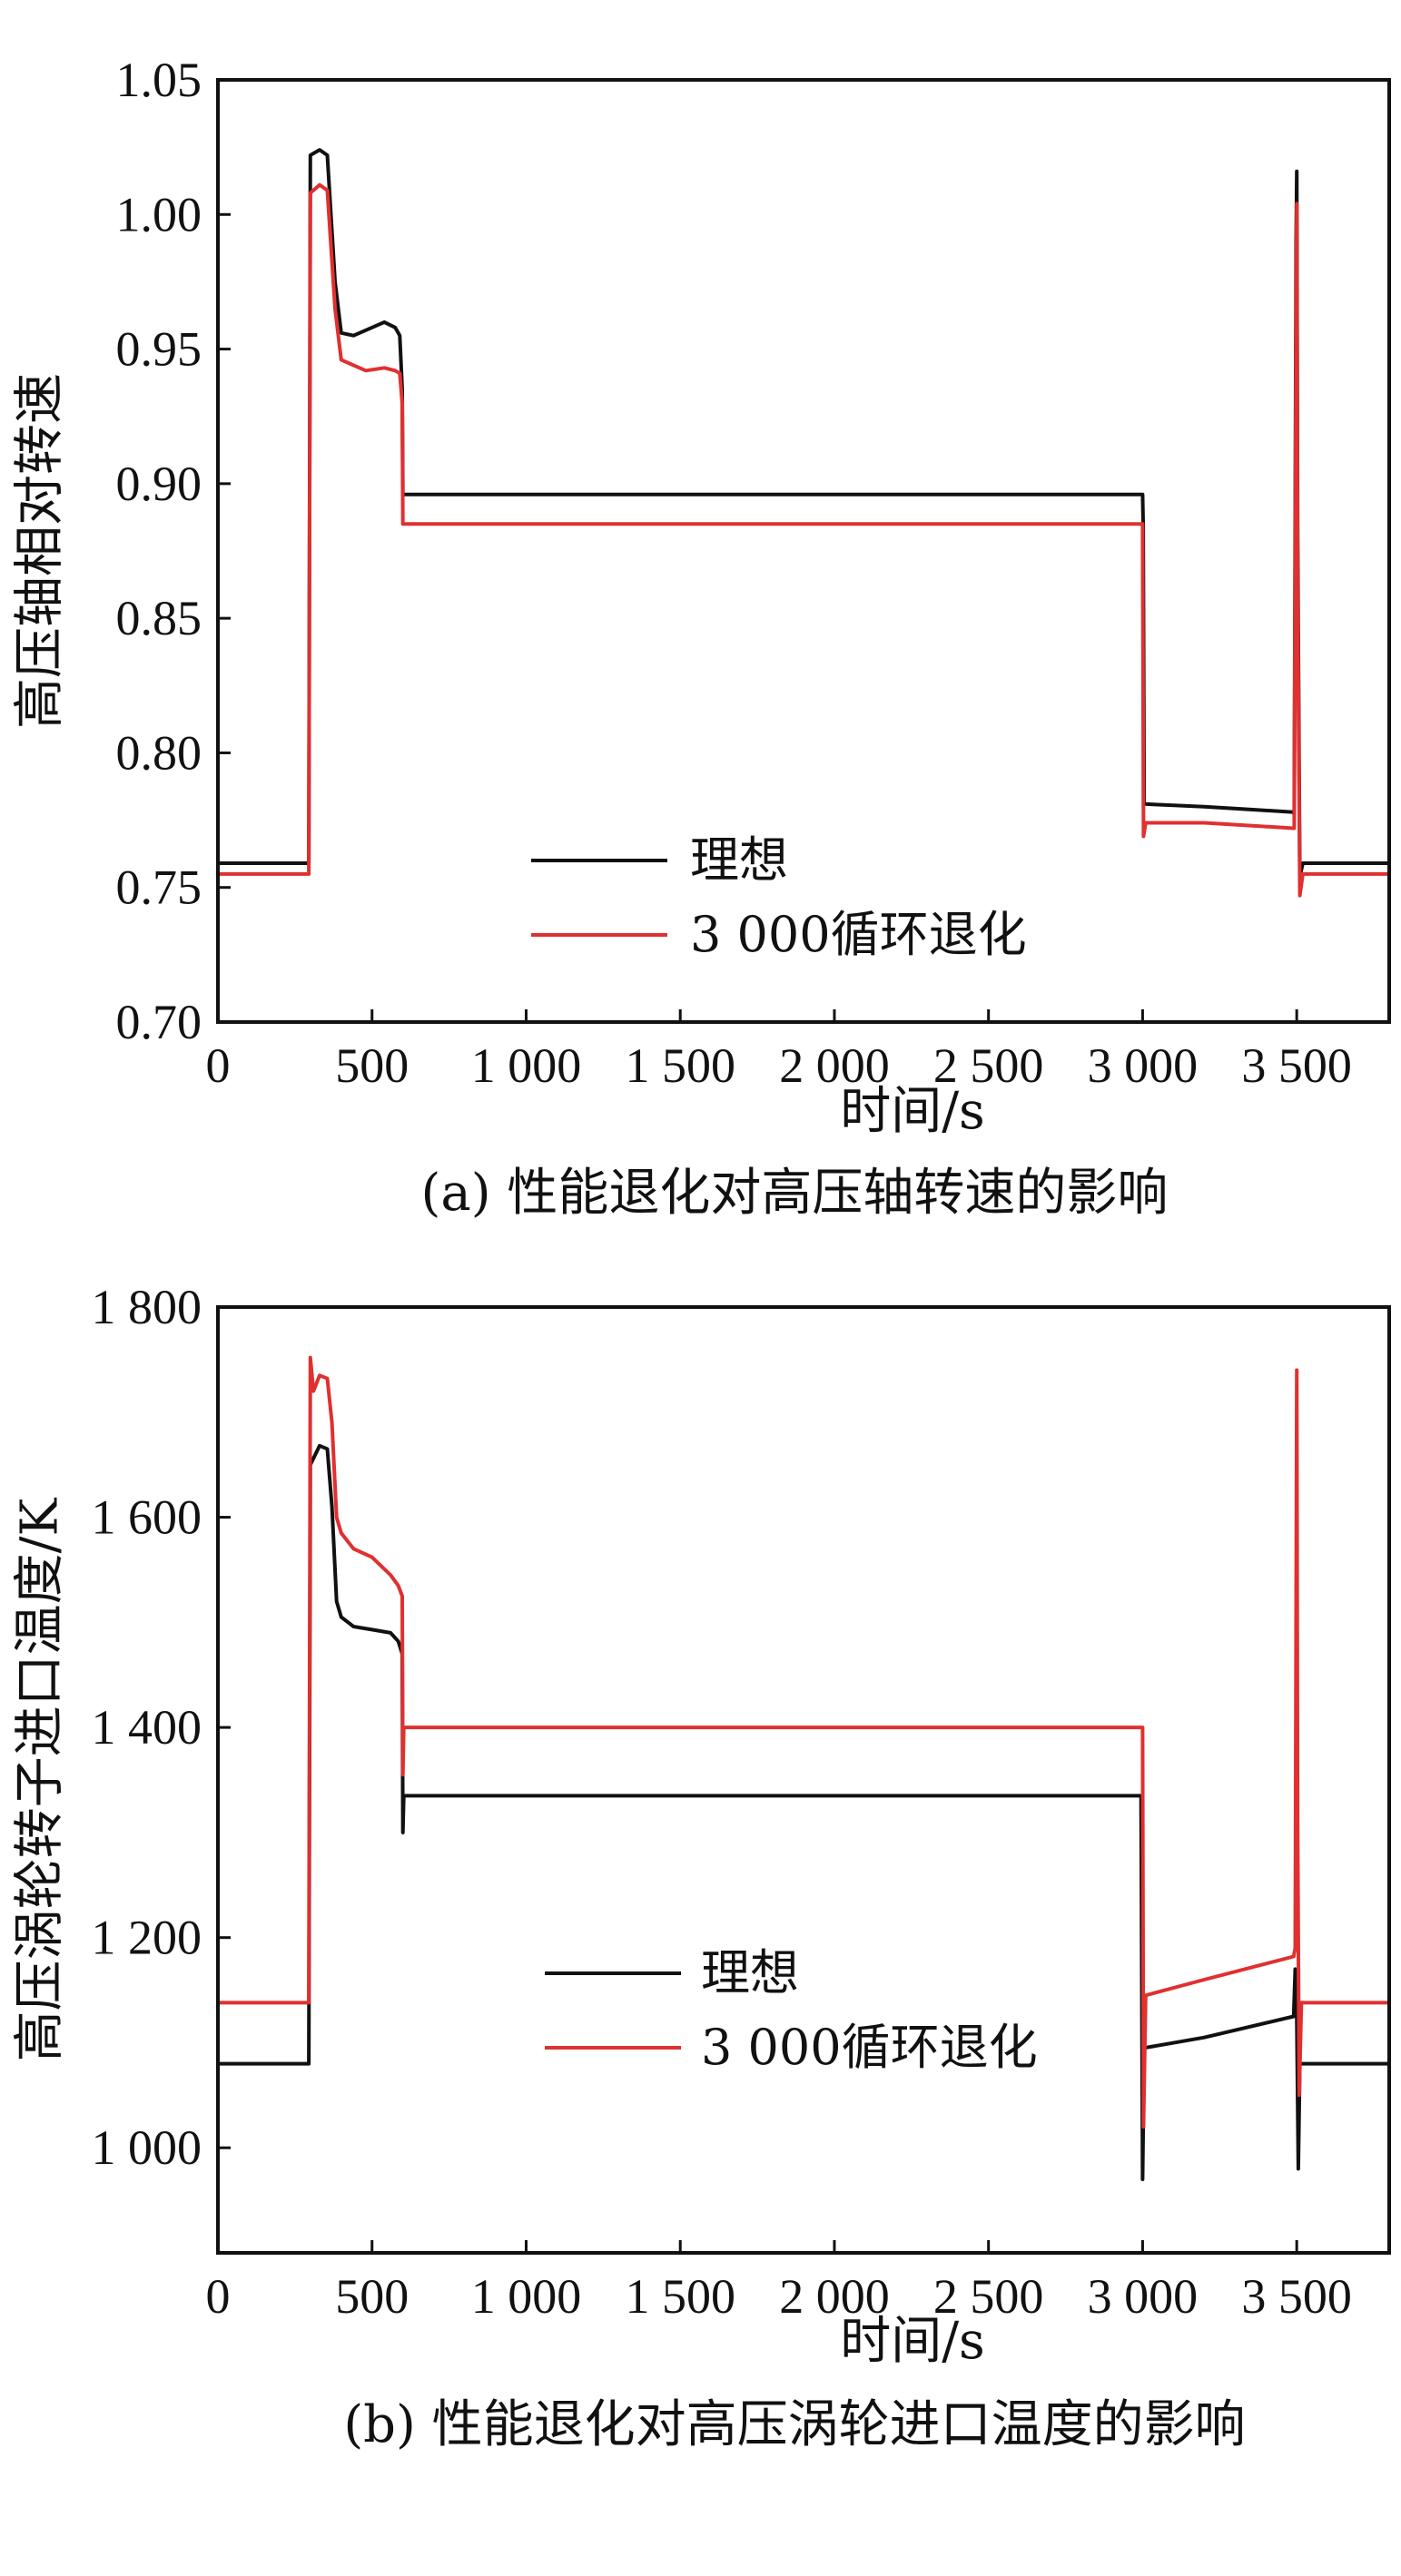  Describe the element at coordinates (159, 887) in the screenshot. I see `y-tick-label: 0.75` at that location.